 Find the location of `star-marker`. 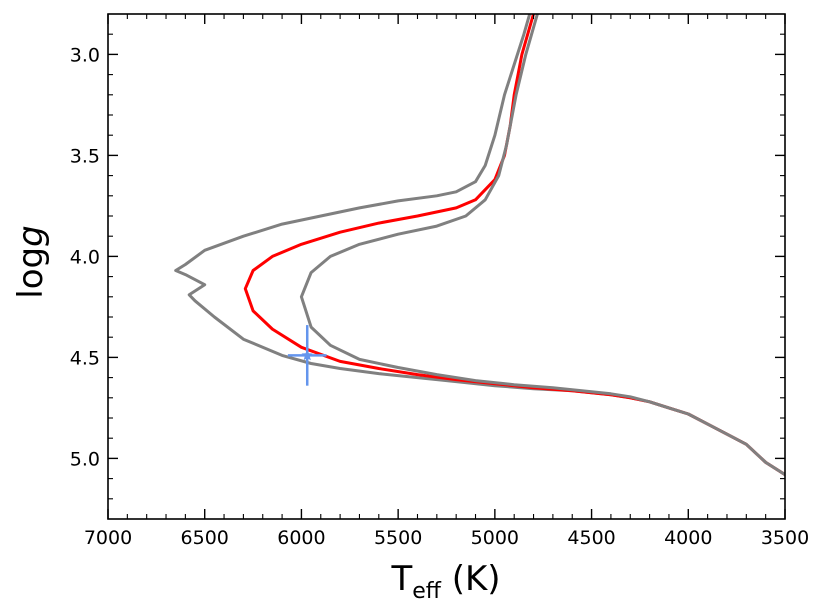

star-marker is located at coordinates (307, 355).